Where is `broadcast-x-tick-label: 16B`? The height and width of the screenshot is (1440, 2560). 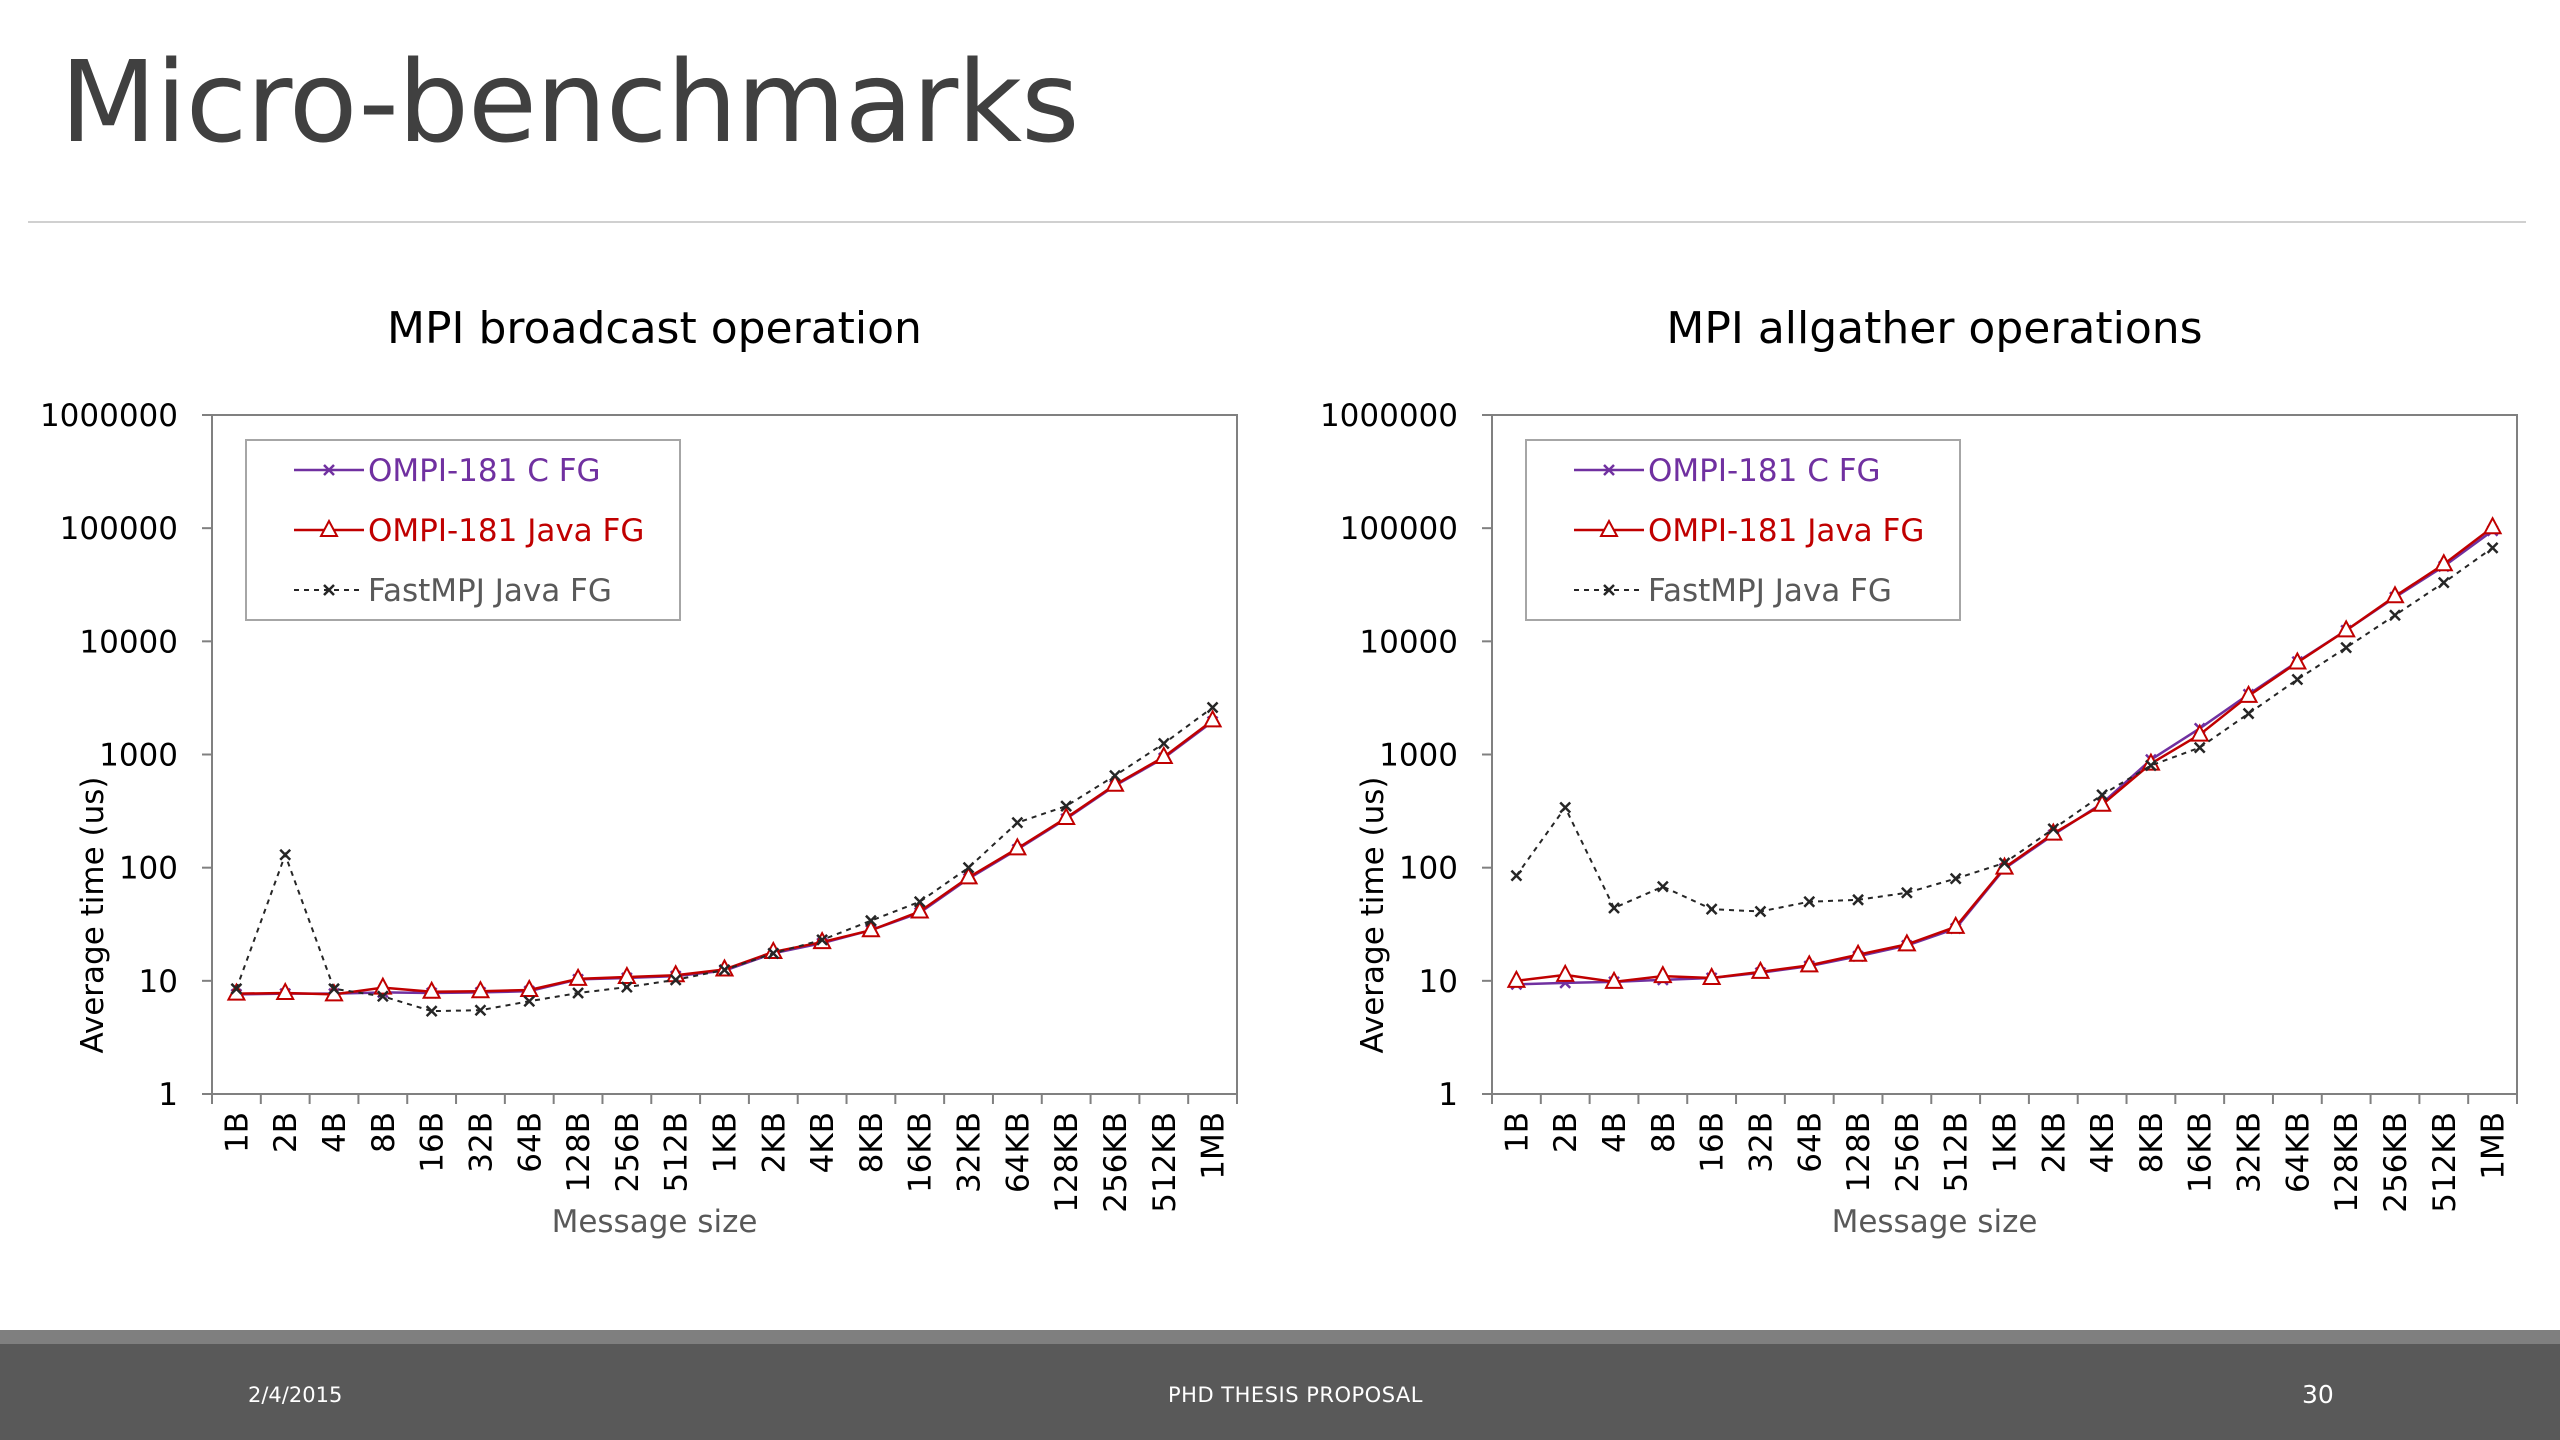 broadcast-x-tick-label: 16B is located at coordinates (433, 1142).